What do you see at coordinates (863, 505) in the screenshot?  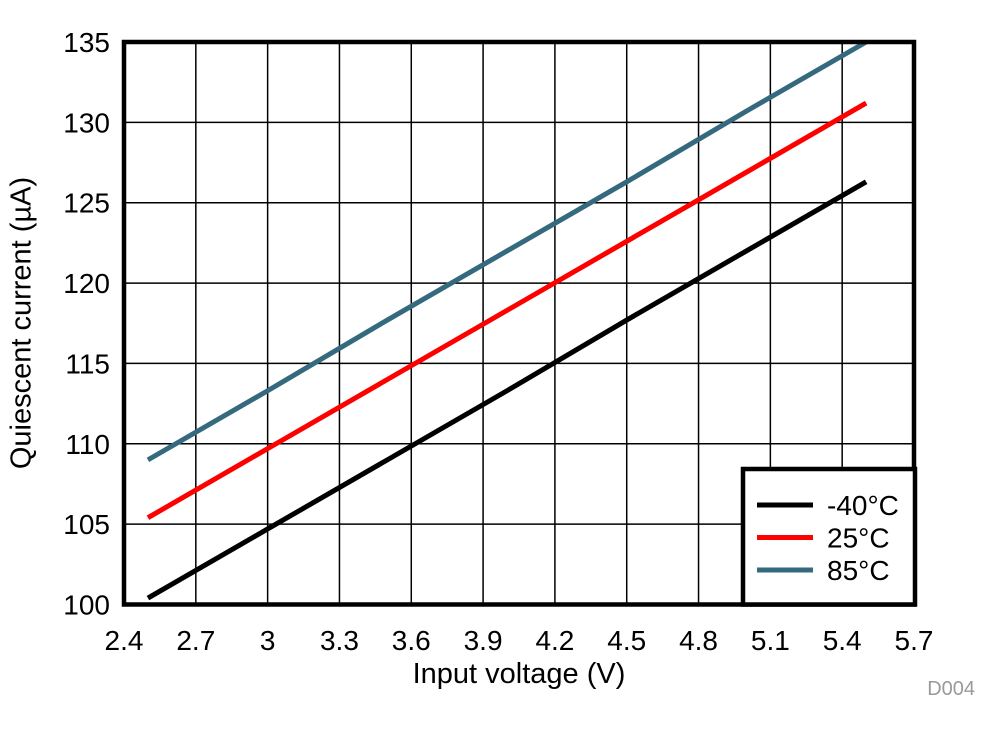 I see `legend-label-0: -40°C` at bounding box center [863, 505].